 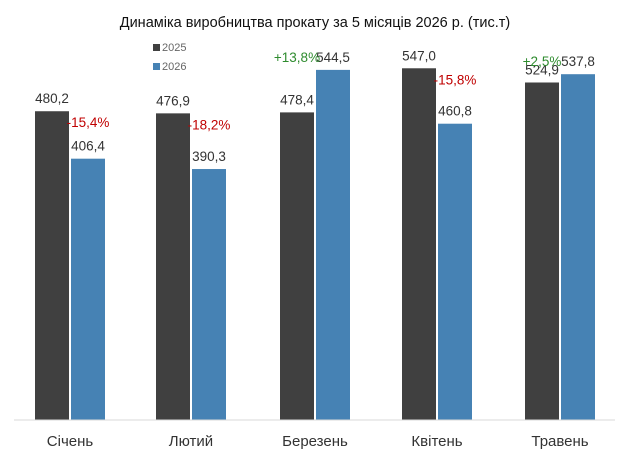 I want to click on category-label-3: Березень, so click(x=315, y=441).